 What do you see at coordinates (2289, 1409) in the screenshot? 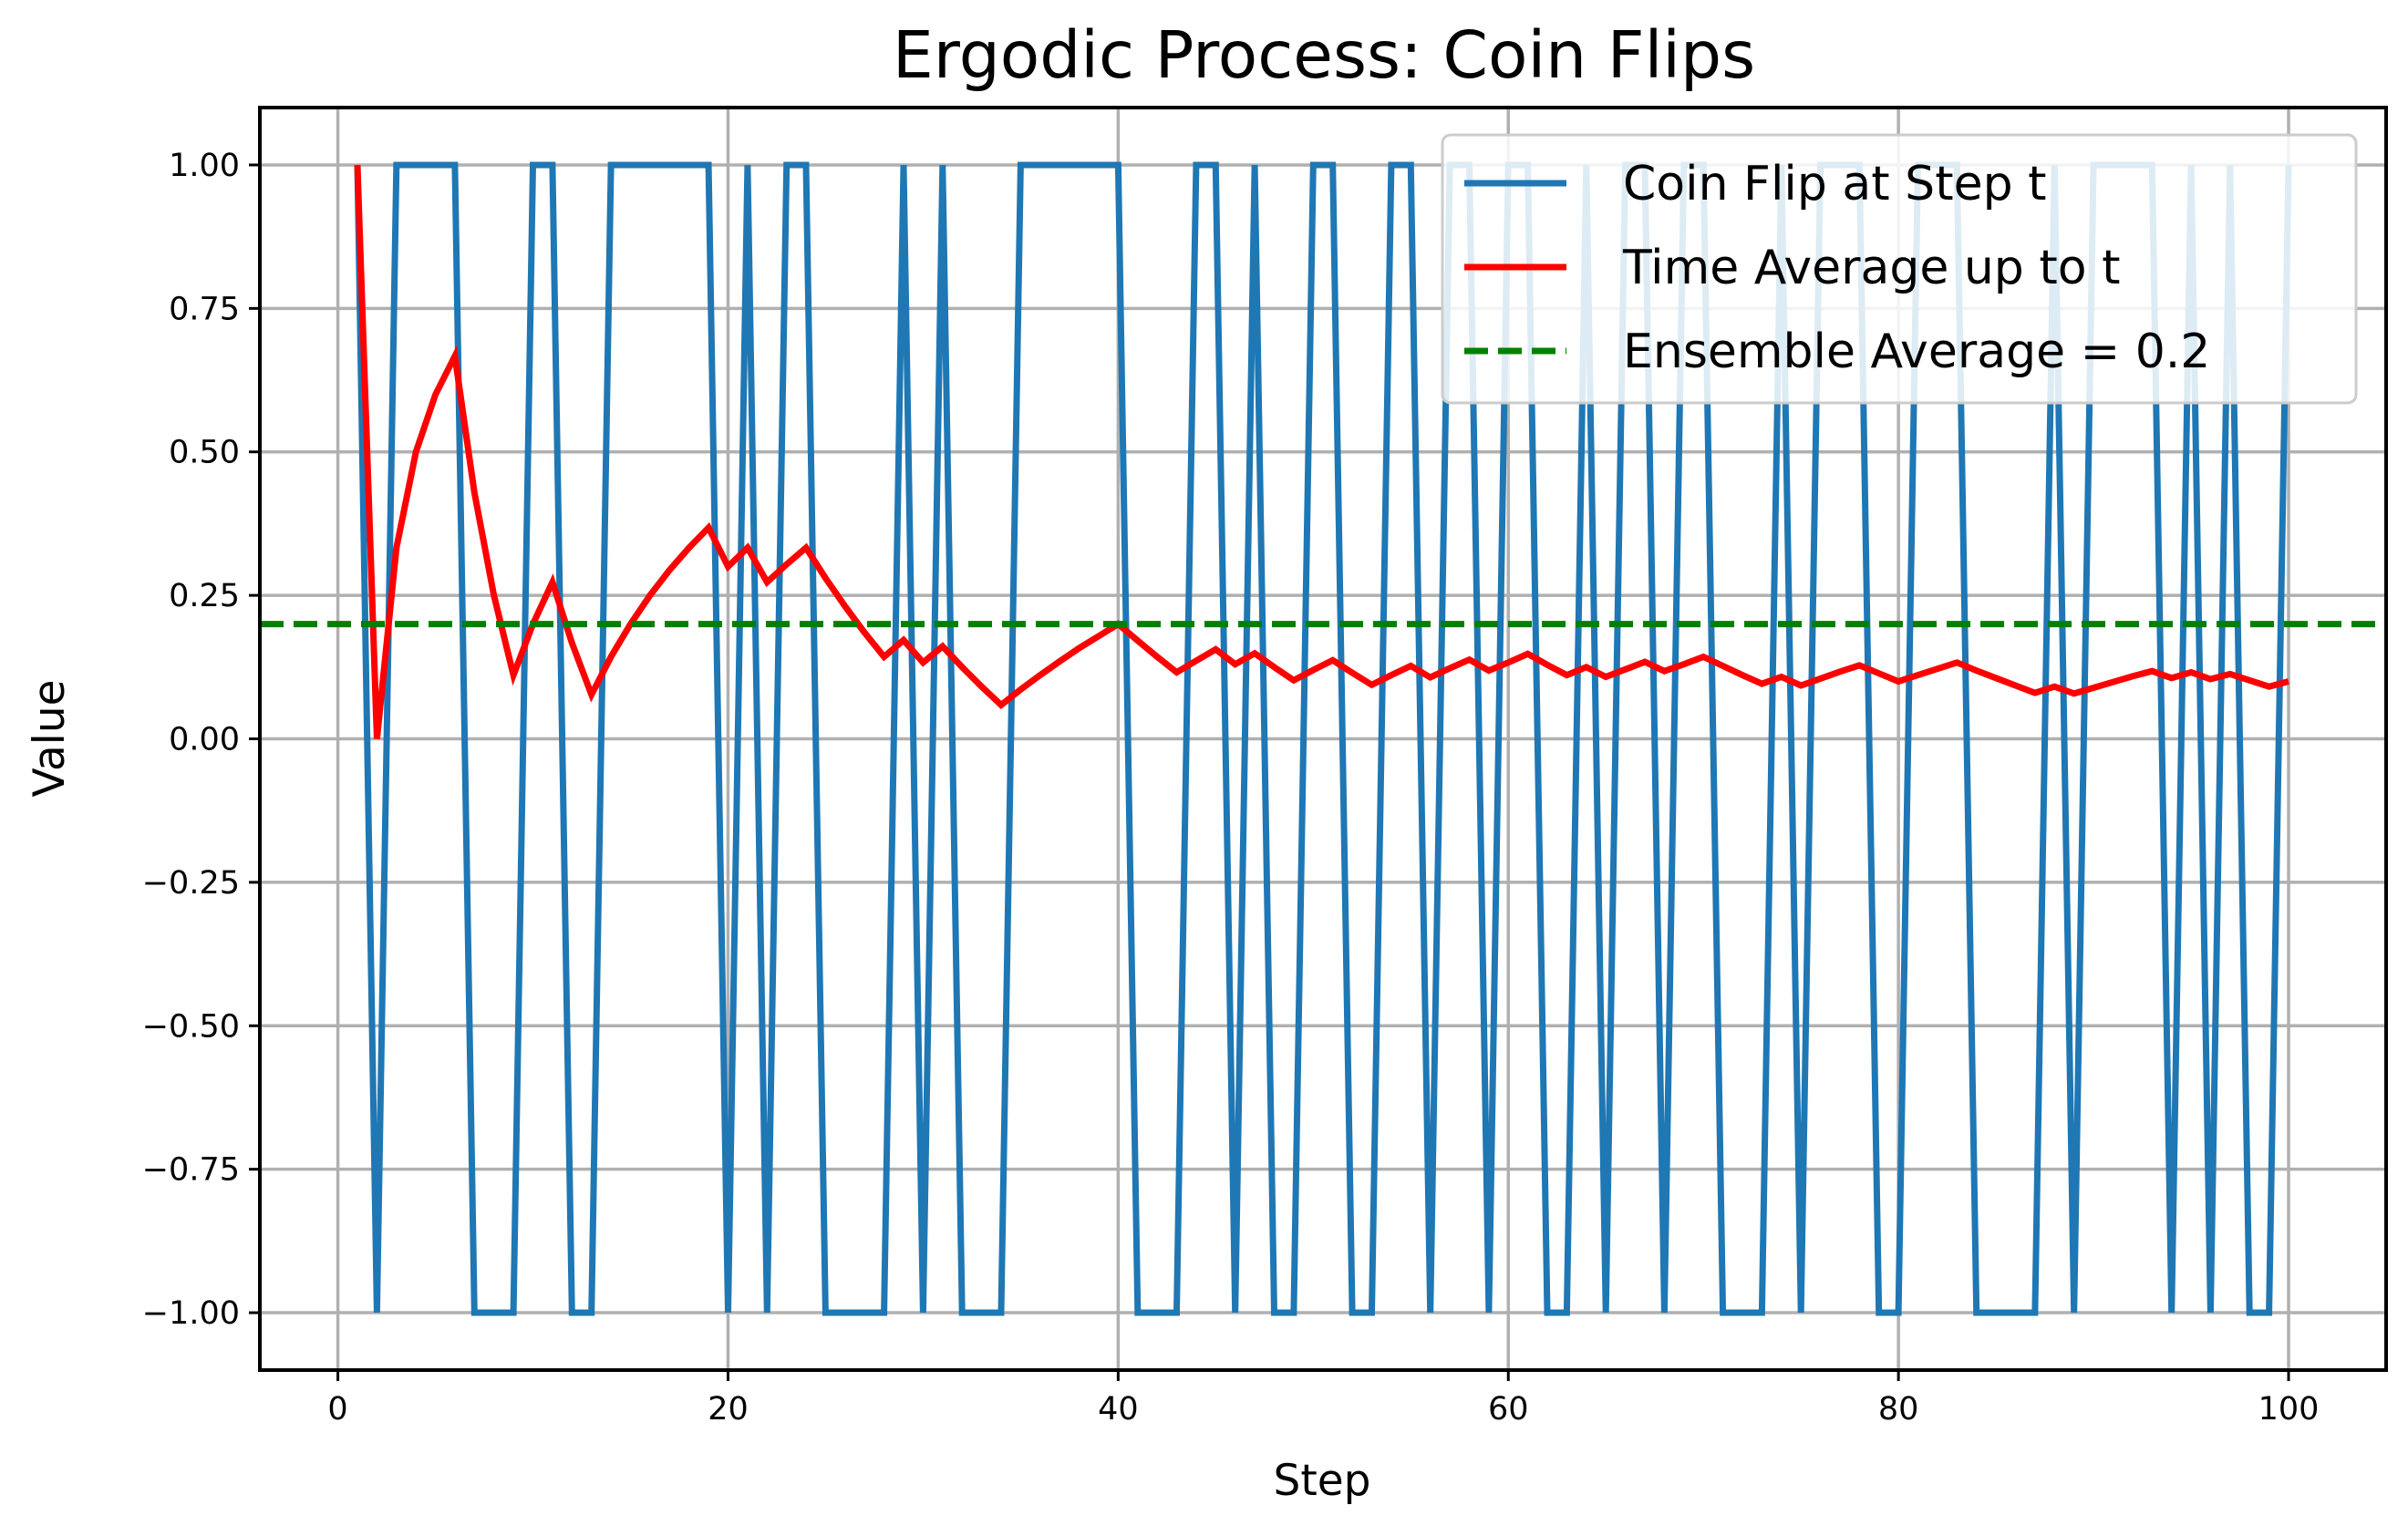
I see `x-tick-label: 100` at bounding box center [2289, 1409].